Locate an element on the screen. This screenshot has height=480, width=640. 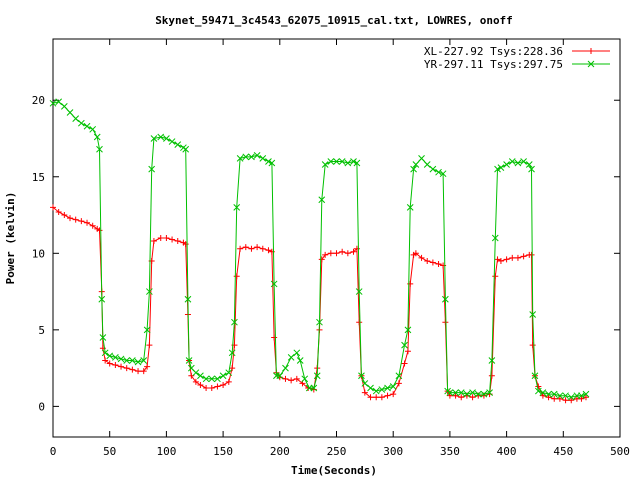
x-axis-label: Time(Seconds) is located at coordinates (334, 470).